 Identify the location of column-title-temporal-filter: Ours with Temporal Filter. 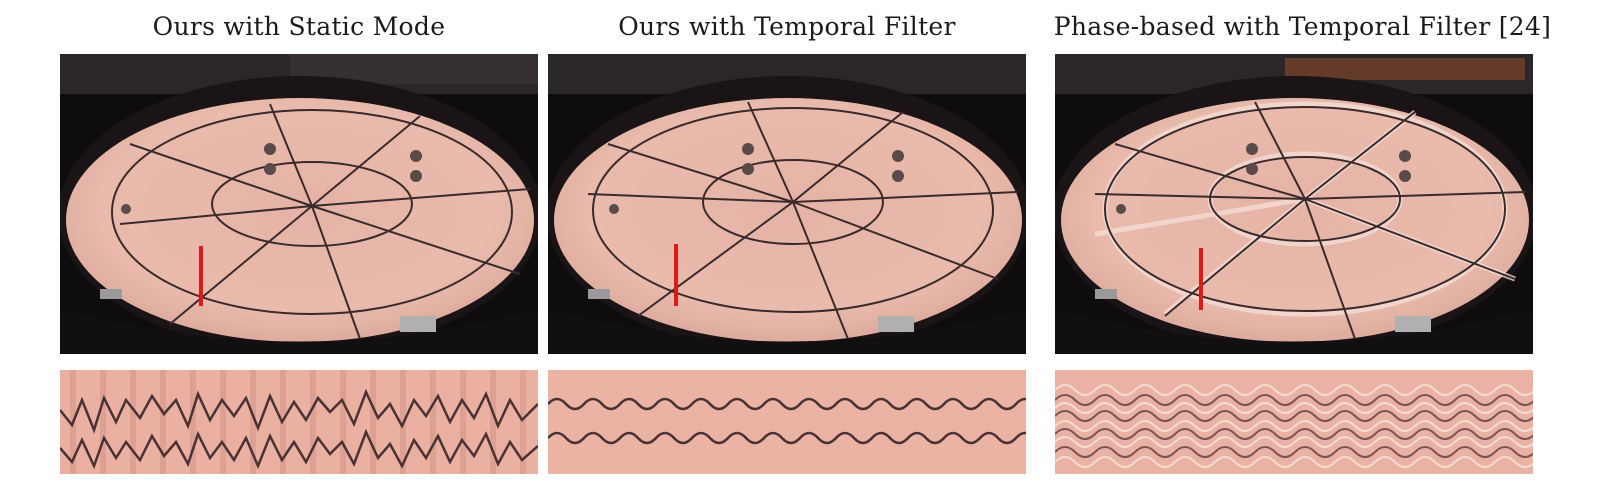
(787, 26).